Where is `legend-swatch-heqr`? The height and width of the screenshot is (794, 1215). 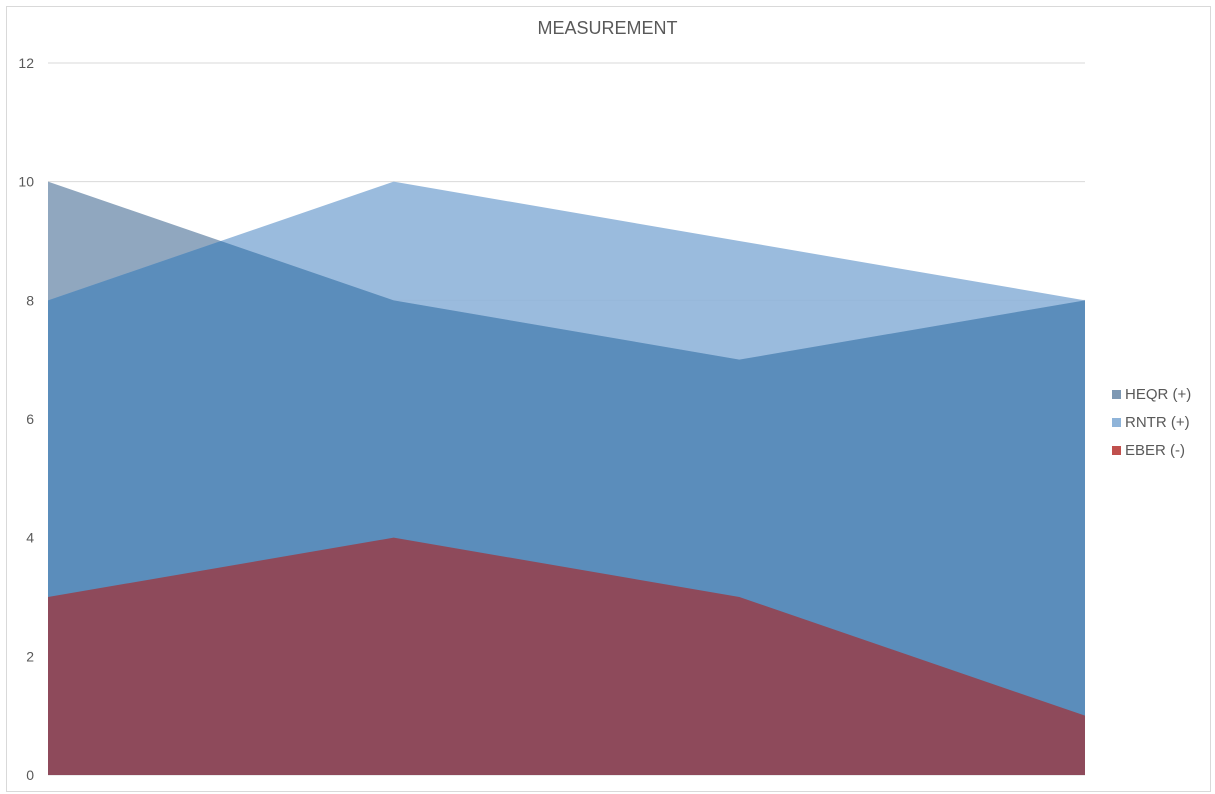 legend-swatch-heqr is located at coordinates (1116, 394).